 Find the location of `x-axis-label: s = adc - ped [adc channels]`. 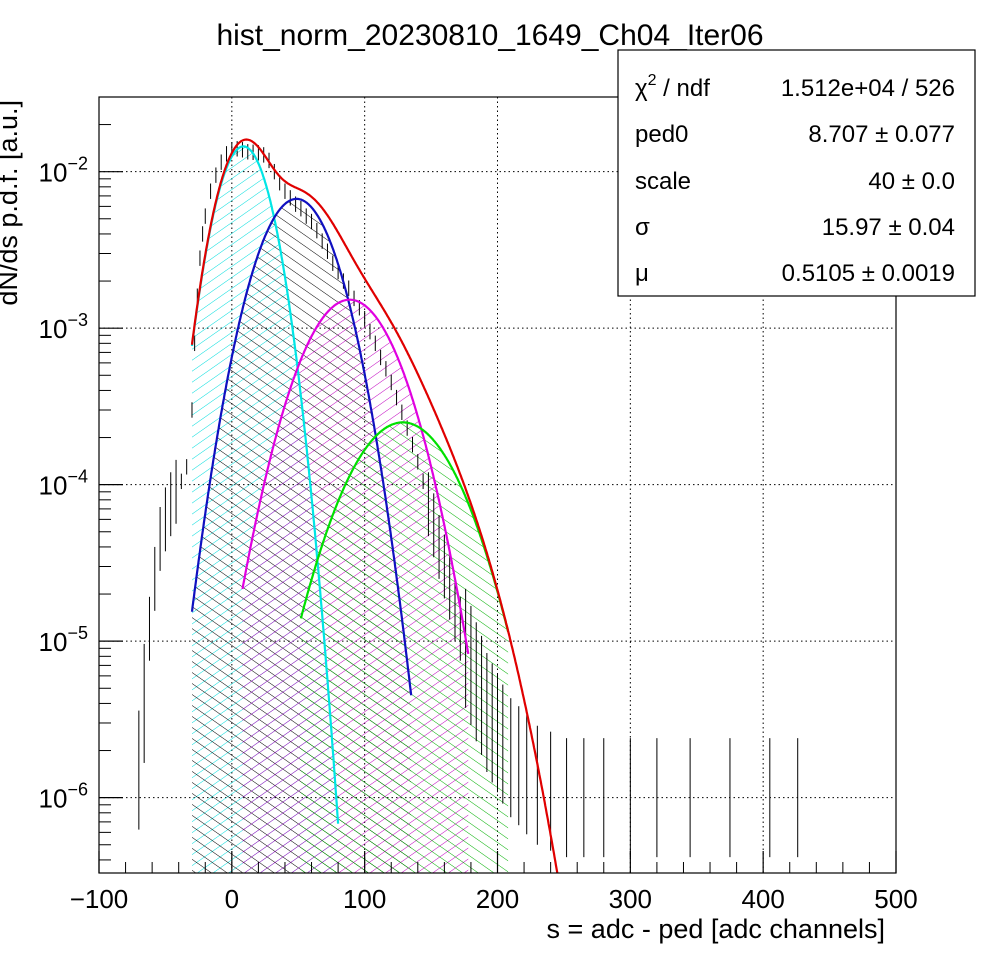

x-axis-label: s = adc - ped [adc channels] is located at coordinates (716, 929).